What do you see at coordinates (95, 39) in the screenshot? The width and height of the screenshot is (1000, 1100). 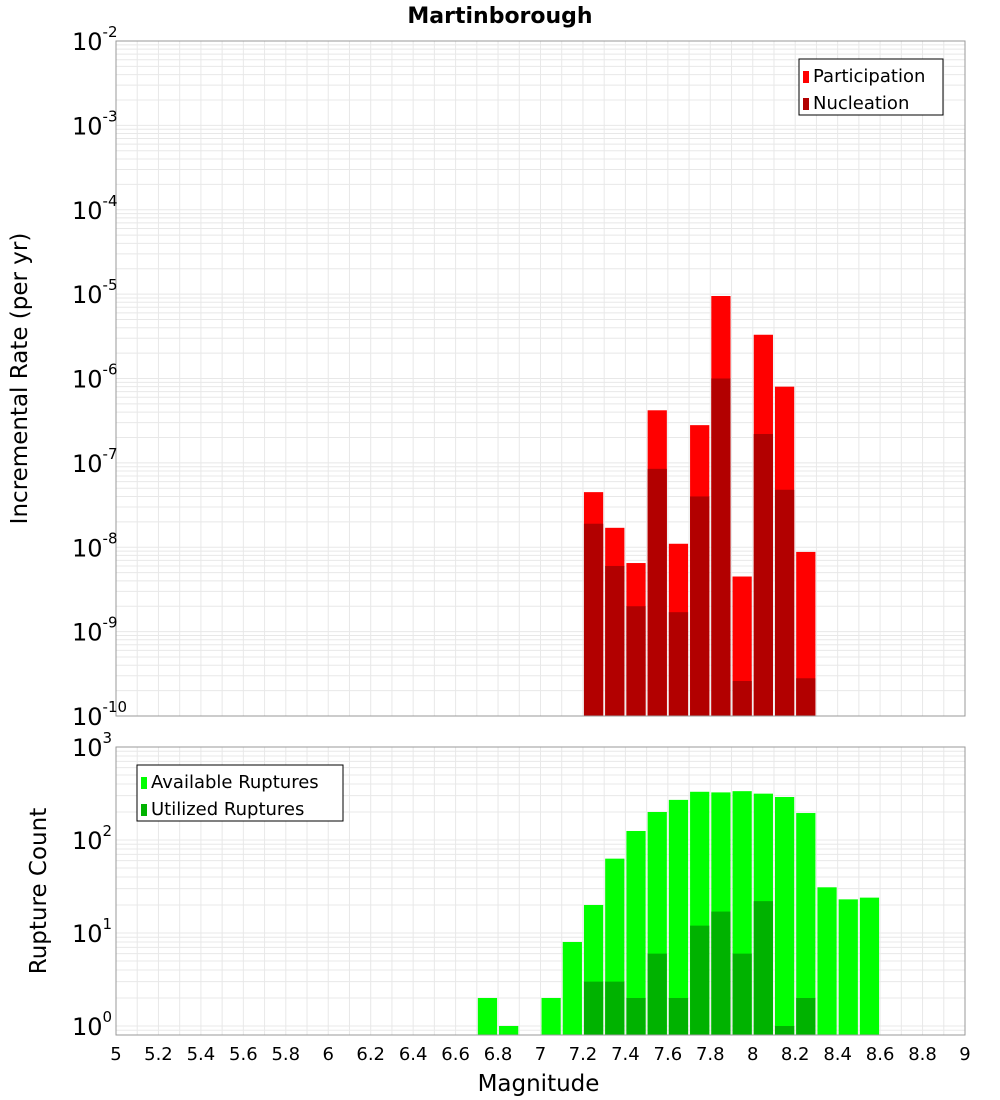 I see `y-tick-label: 10⁻²` at bounding box center [95, 39].